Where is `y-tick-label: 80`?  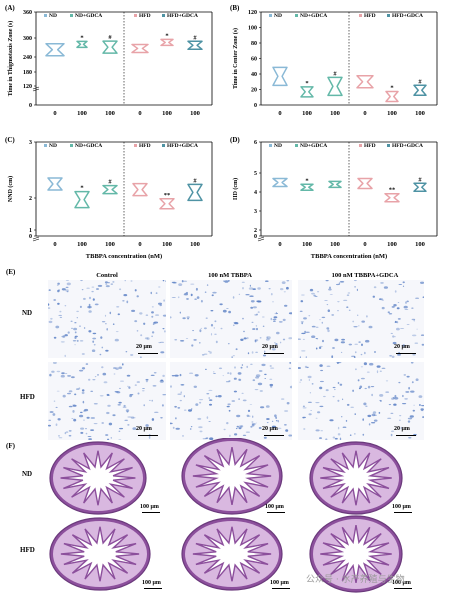
y-tick-label: 80 is located at coordinates (254, 44).